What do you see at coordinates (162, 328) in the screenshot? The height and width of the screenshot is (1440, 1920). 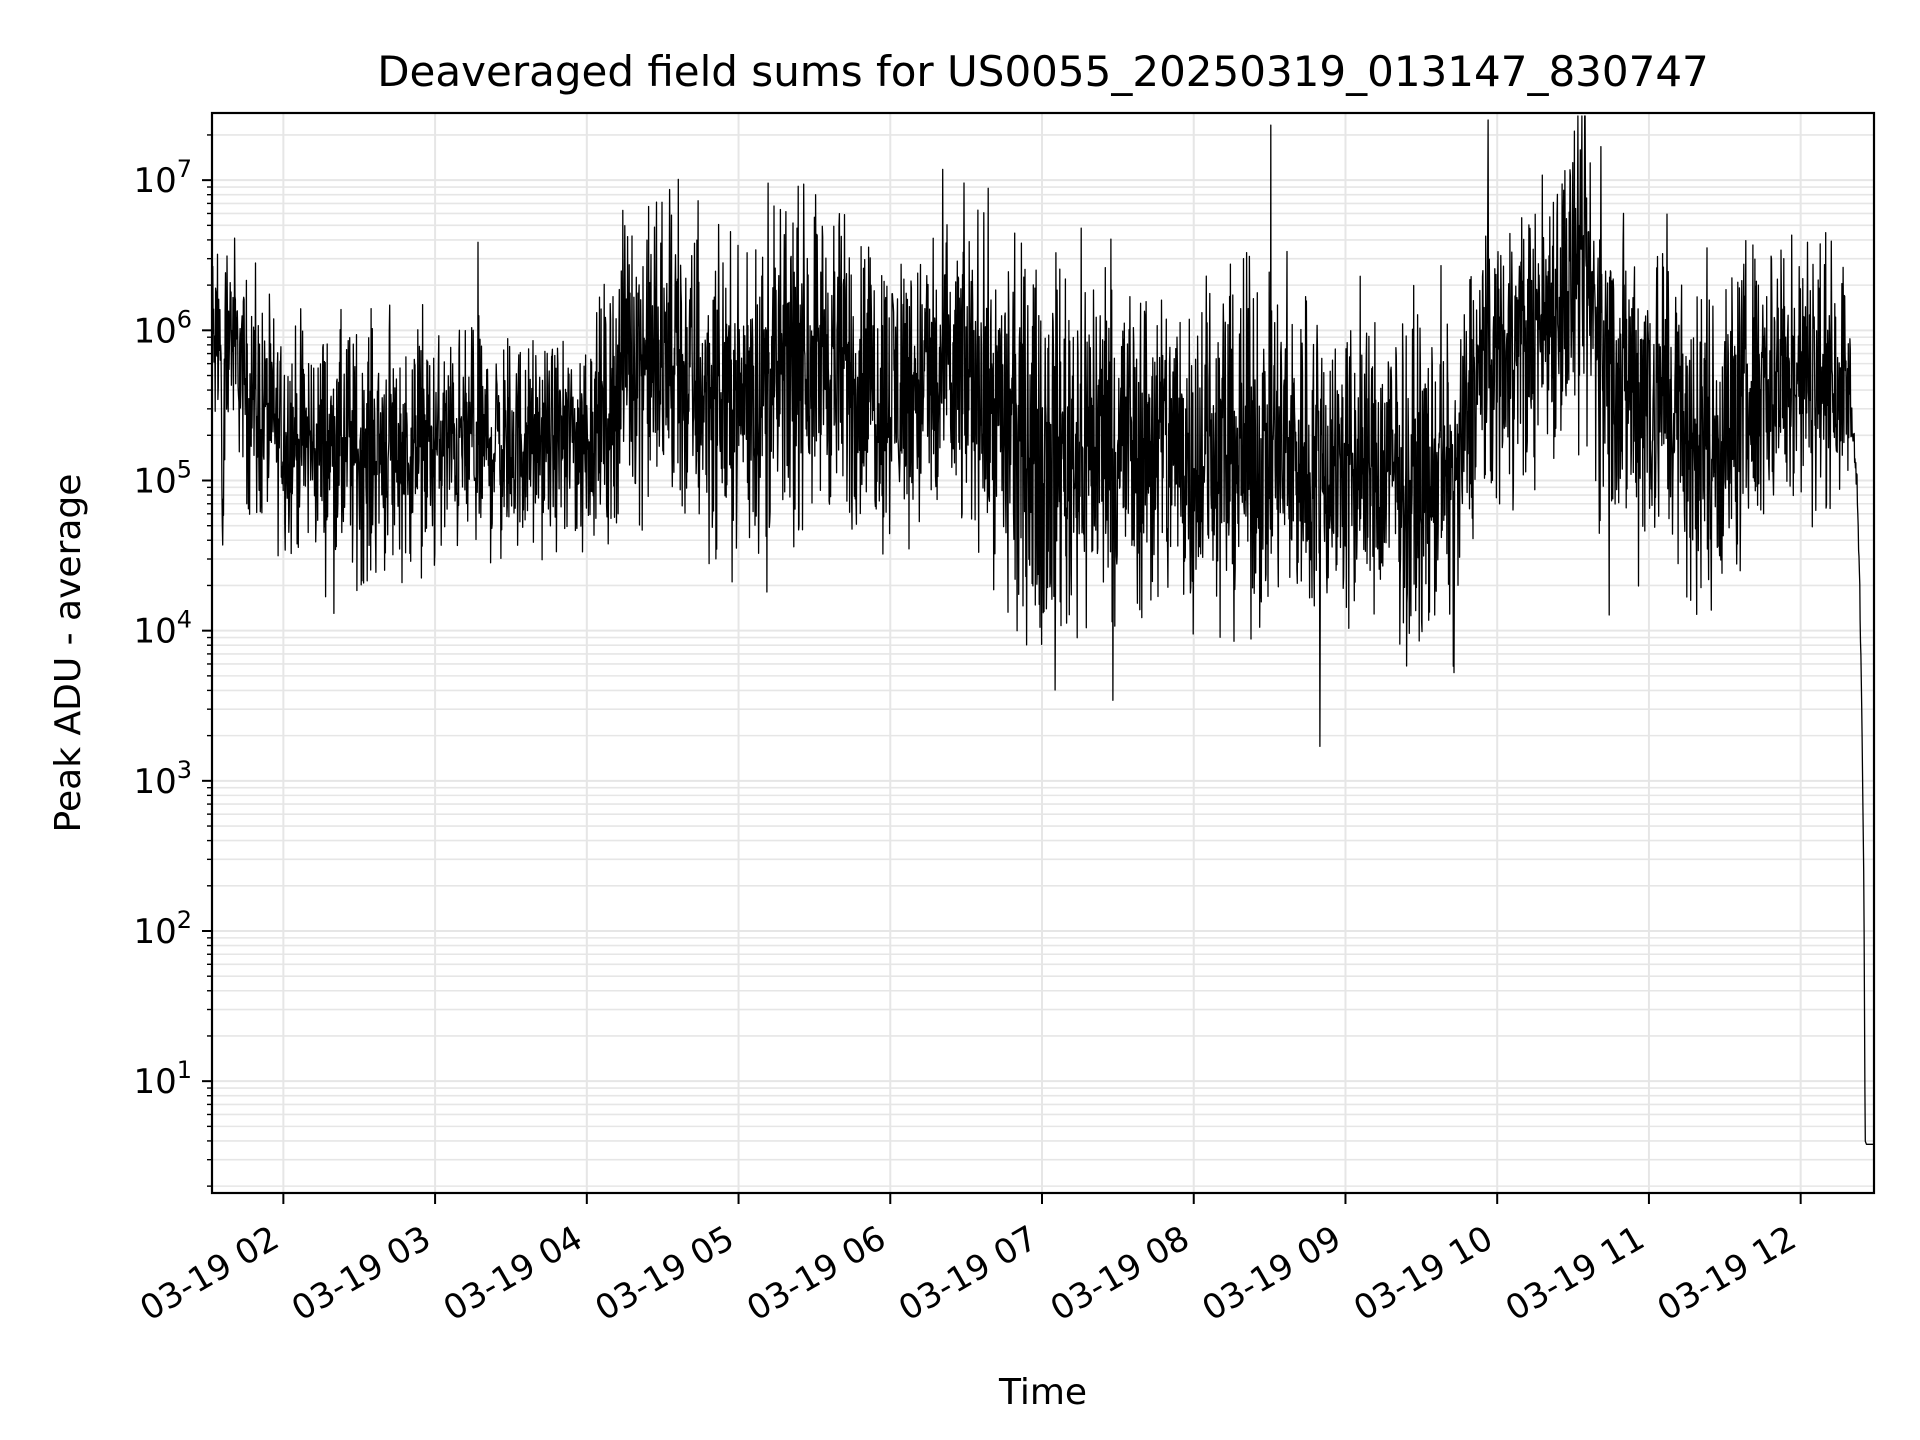 I see `y-tick-label: 10⁶` at bounding box center [162, 328].